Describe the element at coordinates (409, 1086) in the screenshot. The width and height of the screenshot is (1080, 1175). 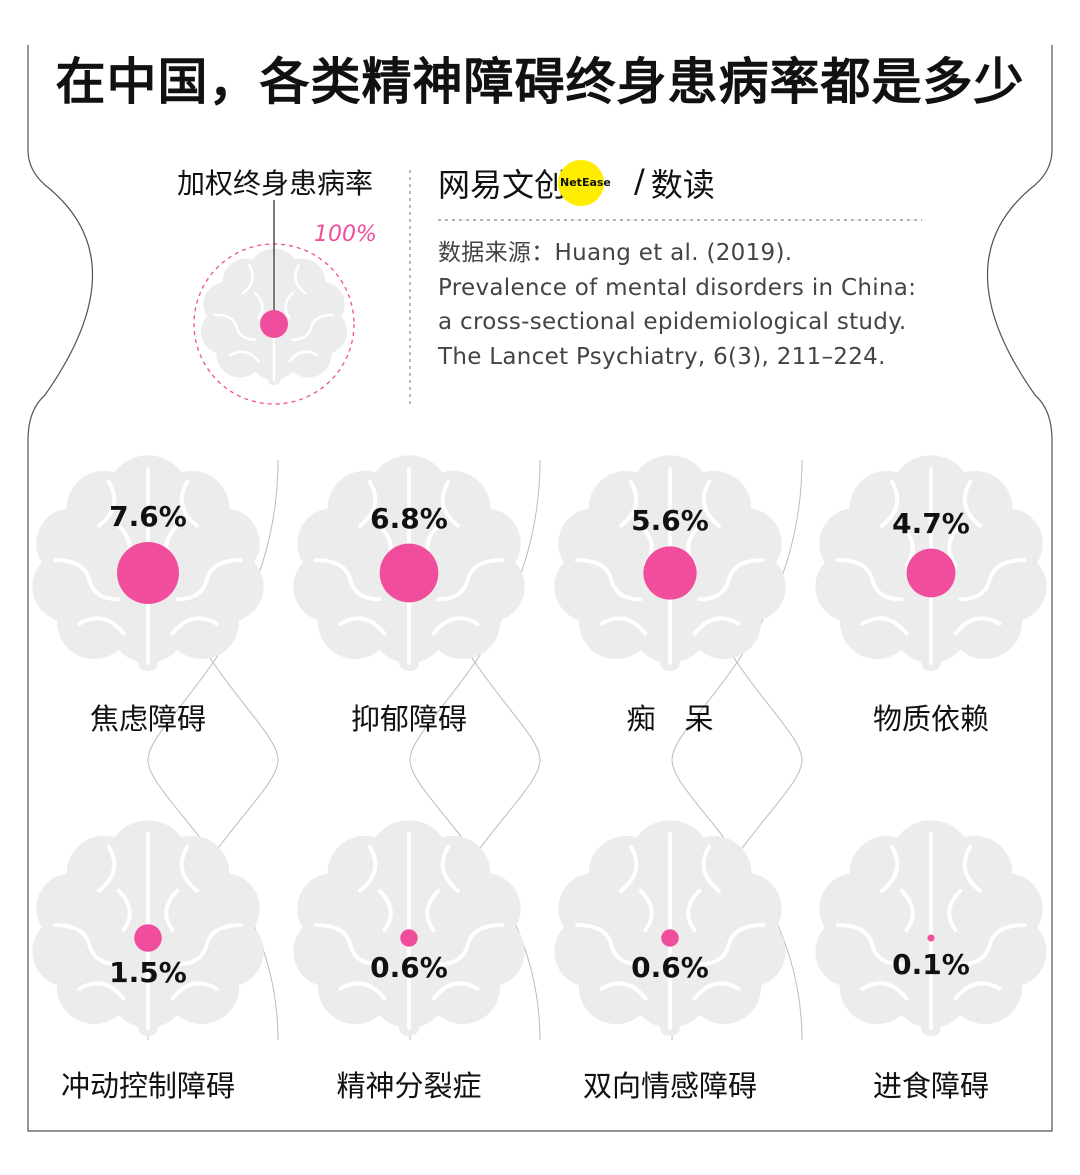
I see `category-label: 精神分裂症` at that location.